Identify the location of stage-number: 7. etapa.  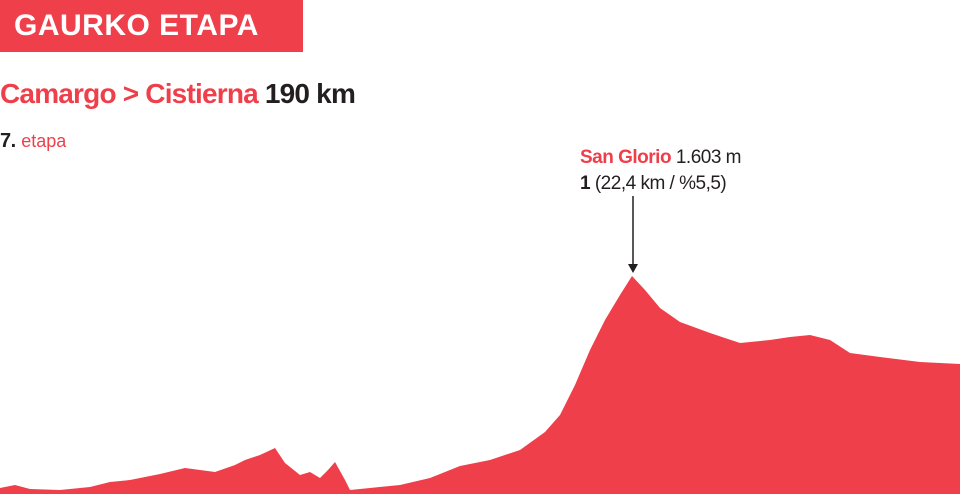
(33, 141).